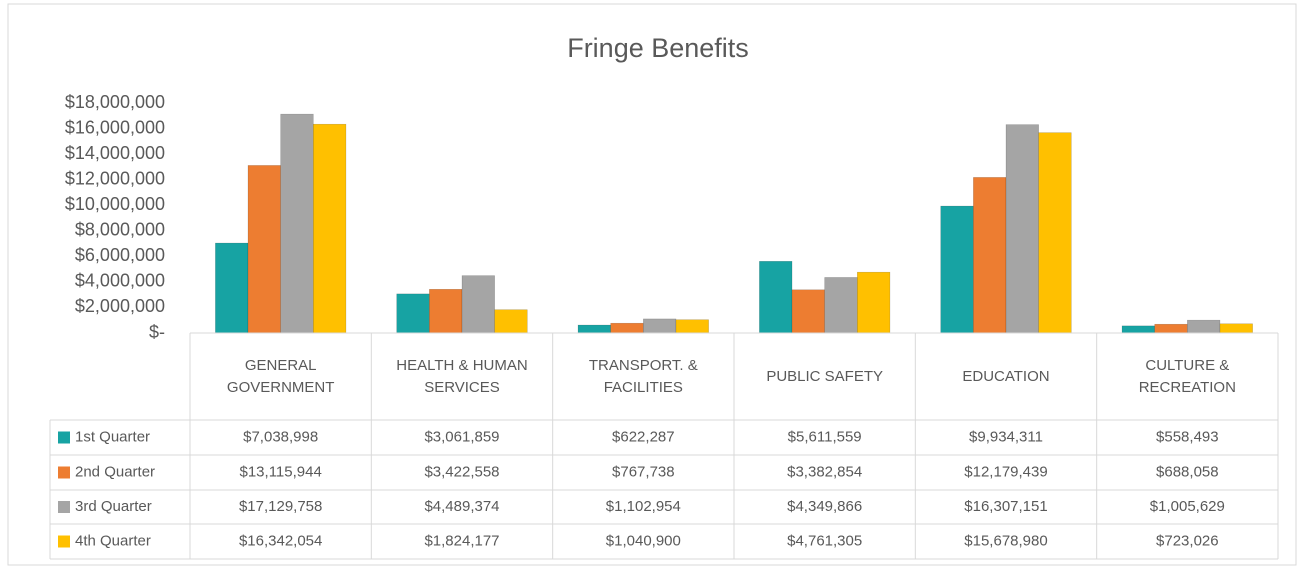 Image resolution: width=1301 pixels, height=569 pixels. I want to click on x-tick-label: GENERAL GOVERNMENT, so click(280, 376).